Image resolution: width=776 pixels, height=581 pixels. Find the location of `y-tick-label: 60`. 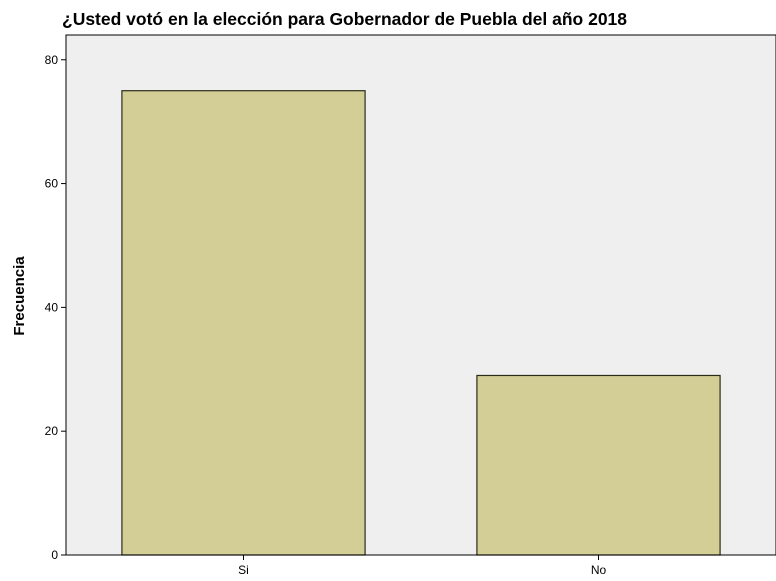

y-tick-label: 60 is located at coordinates (52, 184).